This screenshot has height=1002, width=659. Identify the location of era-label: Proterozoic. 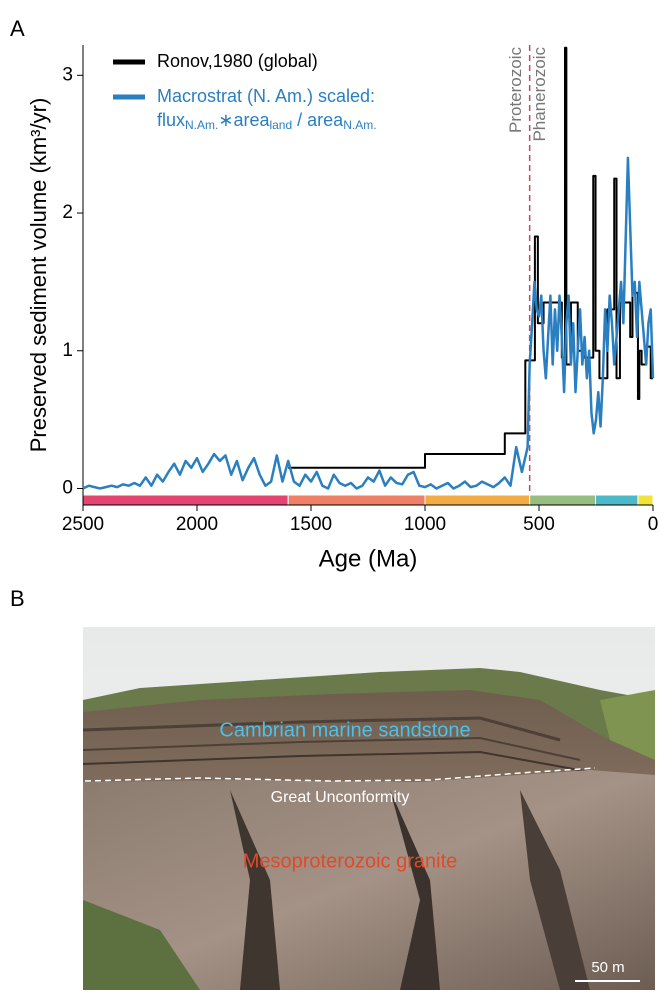
(515, 90).